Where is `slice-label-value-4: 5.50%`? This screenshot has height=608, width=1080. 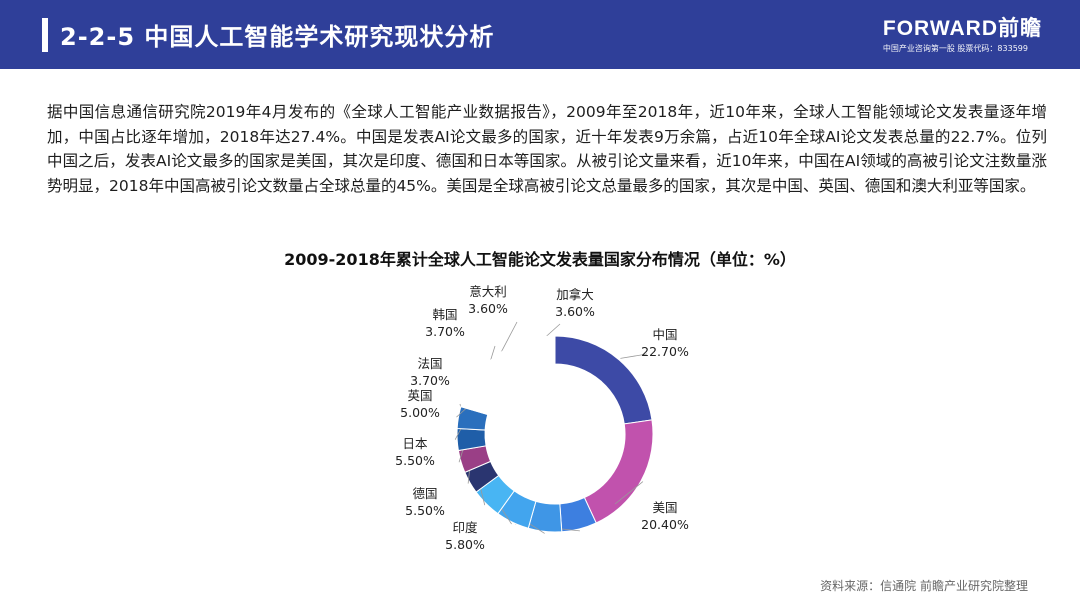 slice-label-value-4: 5.50% is located at coordinates (415, 460).